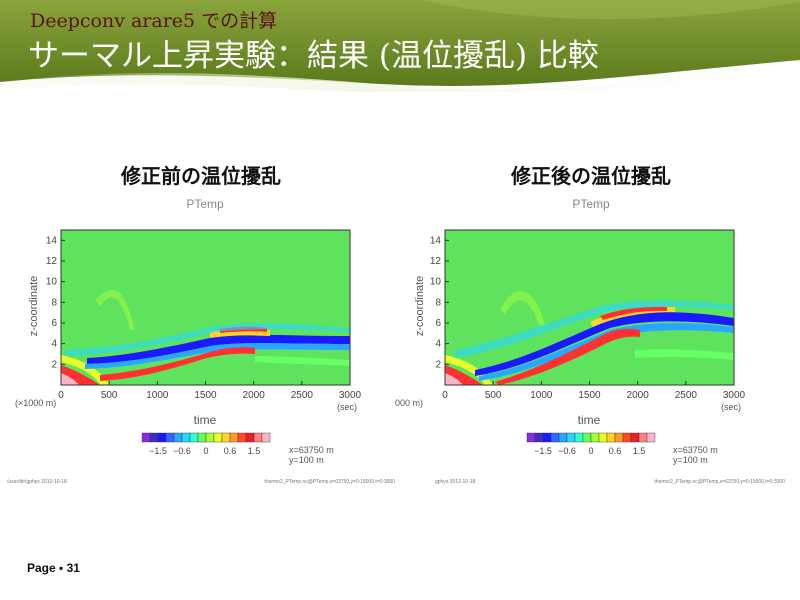 The width and height of the screenshot is (800, 600). Describe the element at coordinates (731, 407) in the screenshot. I see `x-axis-unit: (sec)` at that location.